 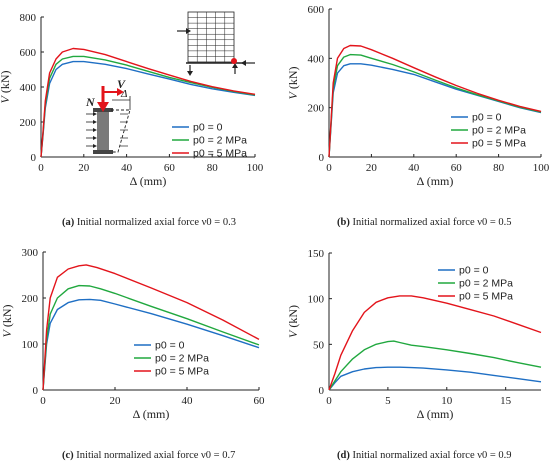 I want to click on x-tick-label: 10, so click(x=447, y=401).